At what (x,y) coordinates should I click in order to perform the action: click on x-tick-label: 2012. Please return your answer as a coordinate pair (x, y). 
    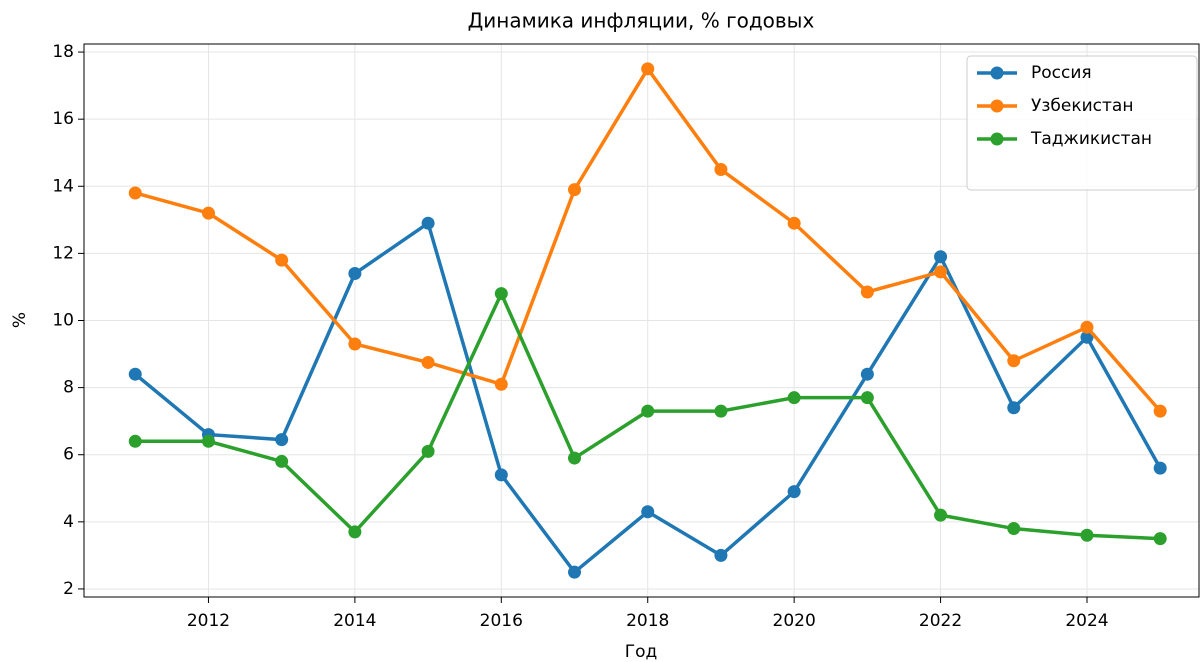
    Looking at the image, I should click on (208, 621).